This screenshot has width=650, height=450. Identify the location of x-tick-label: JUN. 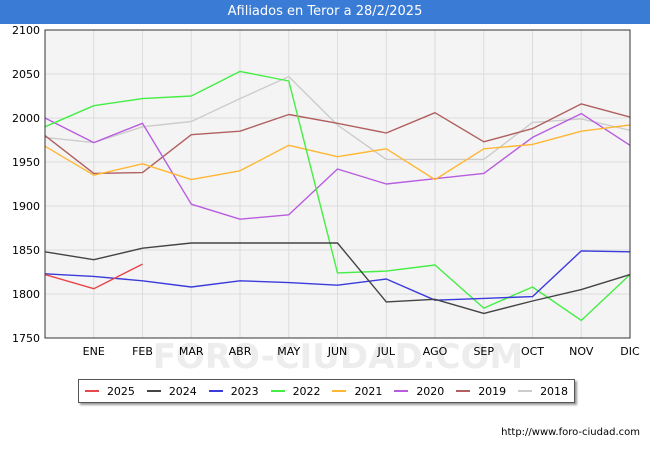
(337, 351).